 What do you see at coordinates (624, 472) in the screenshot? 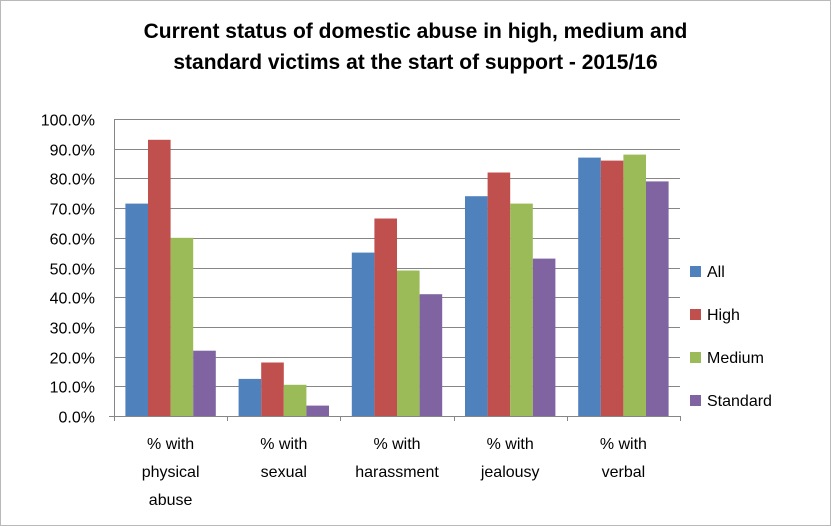
I see `x-tick-label: verbal` at bounding box center [624, 472].